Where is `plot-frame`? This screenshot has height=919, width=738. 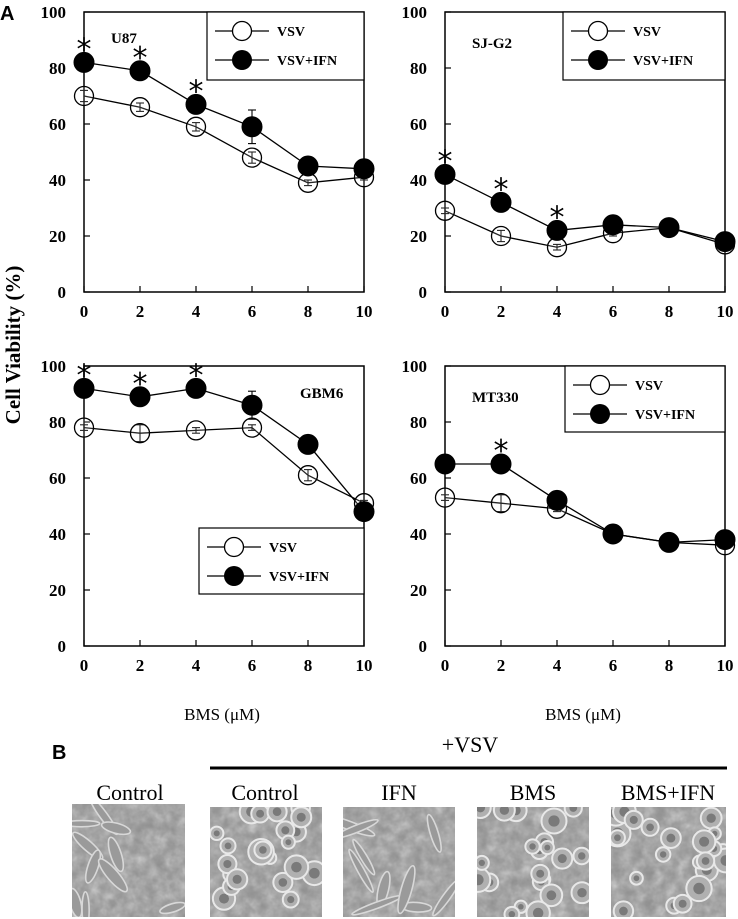 plot-frame is located at coordinates (224, 506).